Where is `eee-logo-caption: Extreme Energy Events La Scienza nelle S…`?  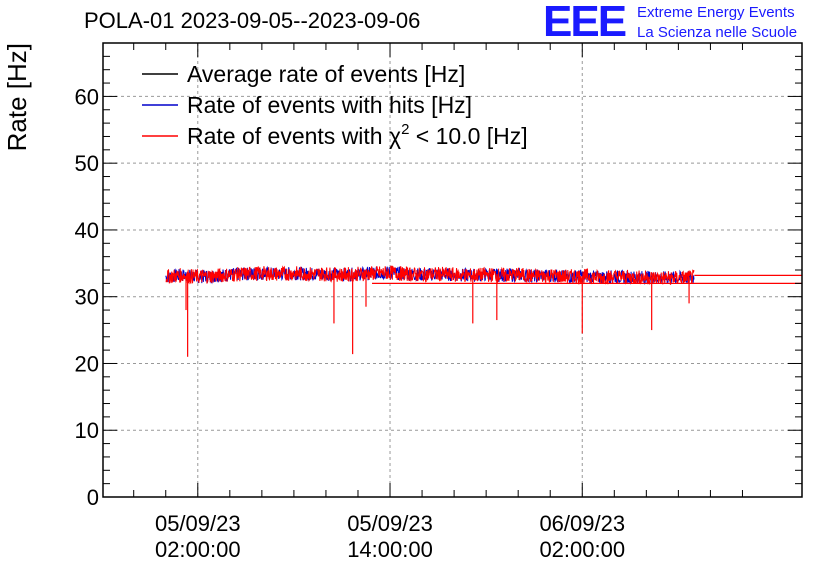
eee-logo-caption: Extreme Energy Events La Scienza nelle S… is located at coordinates (717, 23).